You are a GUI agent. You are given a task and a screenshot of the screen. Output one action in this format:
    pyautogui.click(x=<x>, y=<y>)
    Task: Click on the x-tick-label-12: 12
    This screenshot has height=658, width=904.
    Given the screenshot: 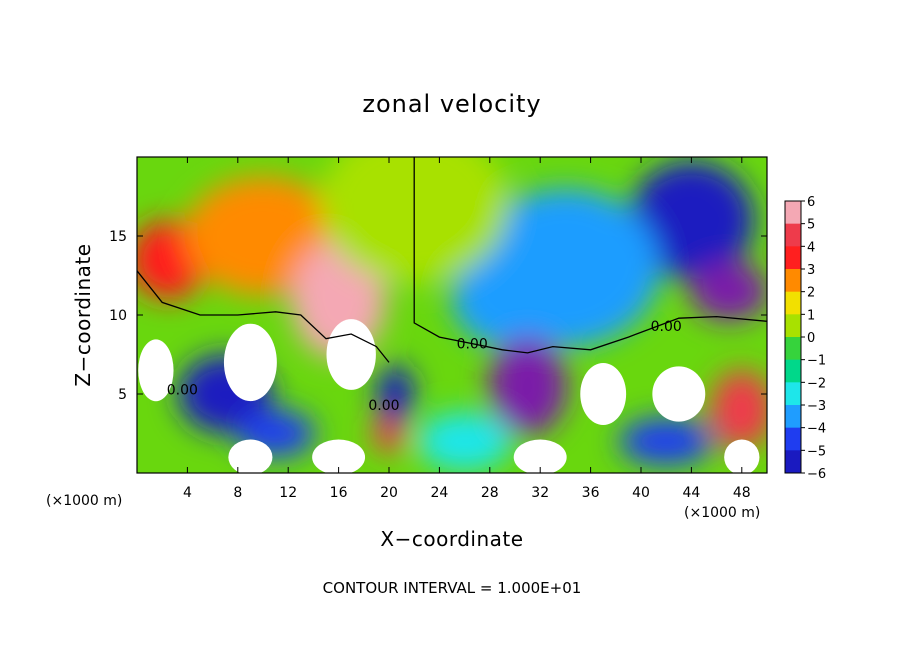 What is the action you would take?
    pyautogui.click(x=288, y=493)
    